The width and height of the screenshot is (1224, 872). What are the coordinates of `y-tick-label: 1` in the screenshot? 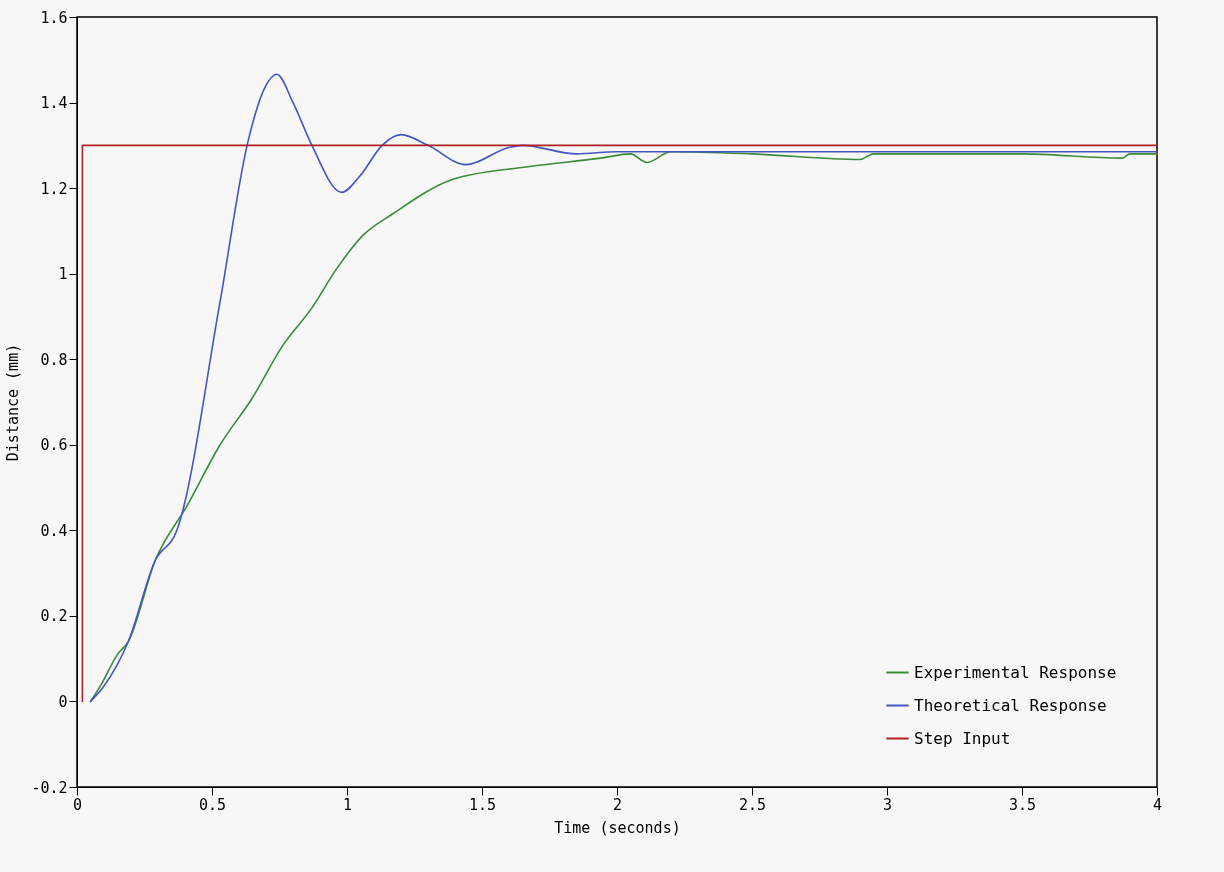 It's located at (63, 274).